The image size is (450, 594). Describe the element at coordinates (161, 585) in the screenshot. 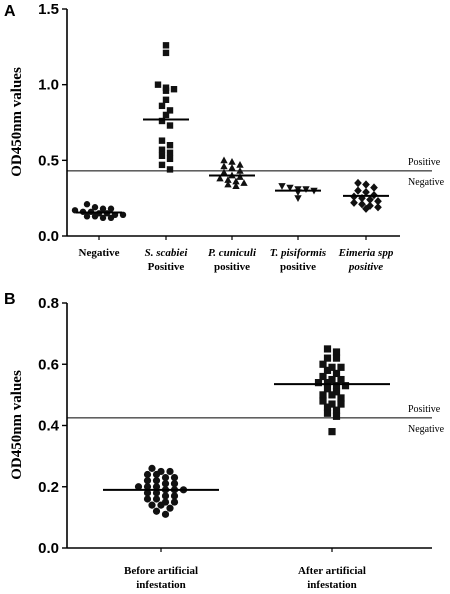

I see `category-label-line2: infestation` at that location.